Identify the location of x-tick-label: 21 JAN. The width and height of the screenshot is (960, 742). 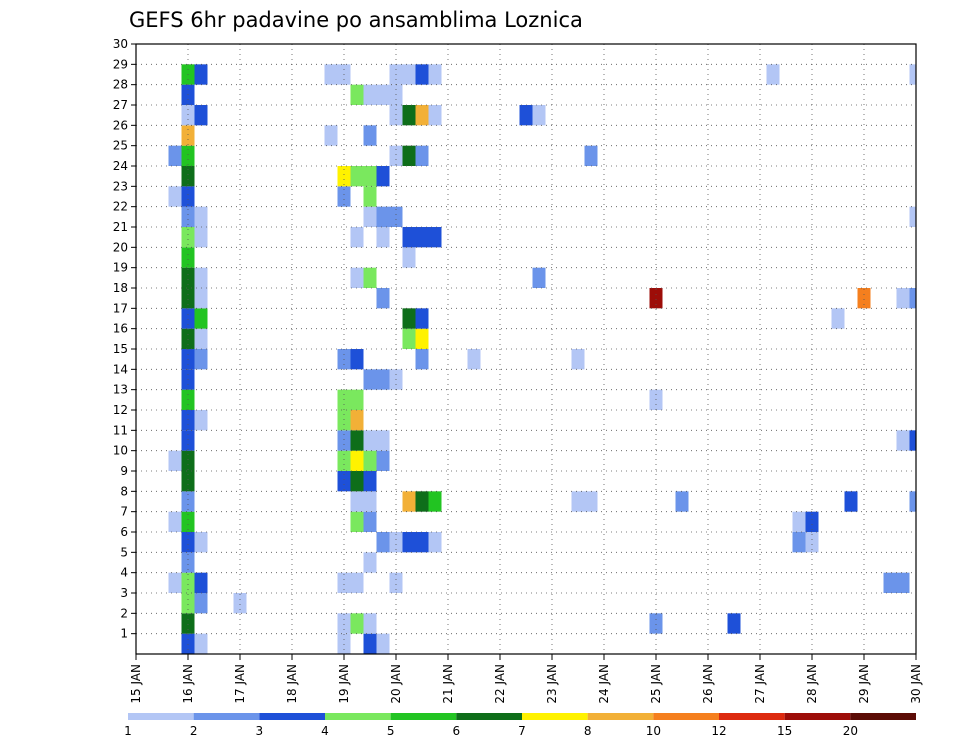
(448, 684).